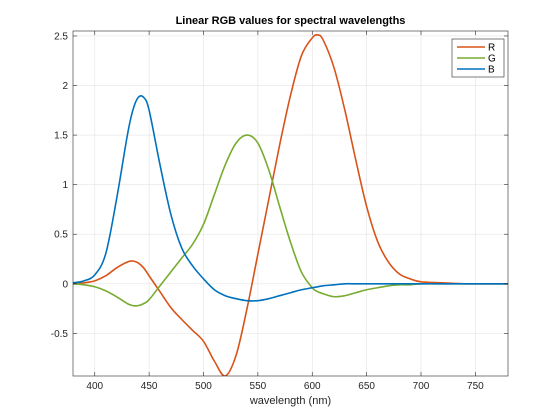 The width and height of the screenshot is (560, 420). I want to click on y-tick-label: 1.5, so click(61, 136).